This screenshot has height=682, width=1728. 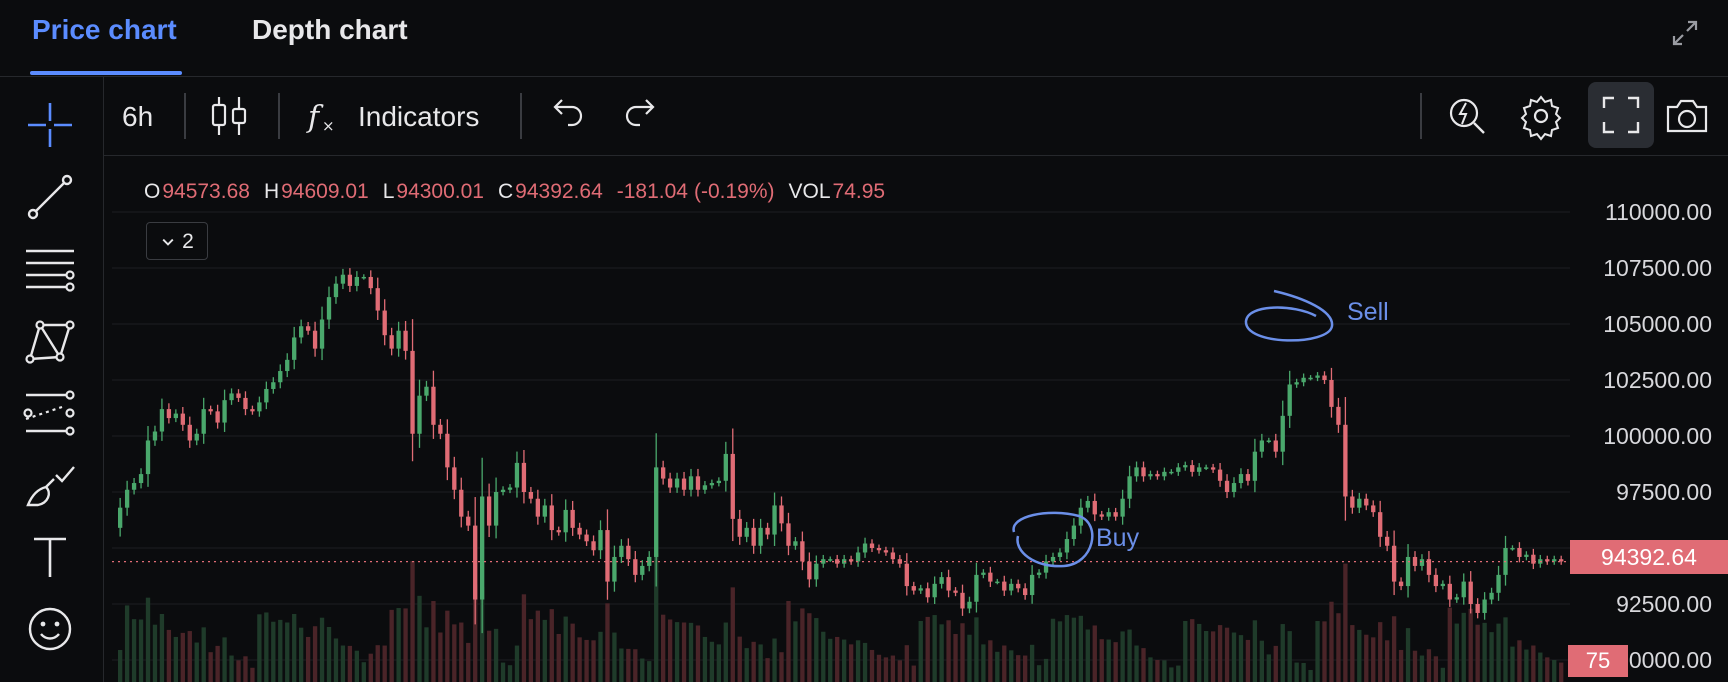 What do you see at coordinates (177, 241) in the screenshot?
I see `indicator-collapse-button: 2` at bounding box center [177, 241].